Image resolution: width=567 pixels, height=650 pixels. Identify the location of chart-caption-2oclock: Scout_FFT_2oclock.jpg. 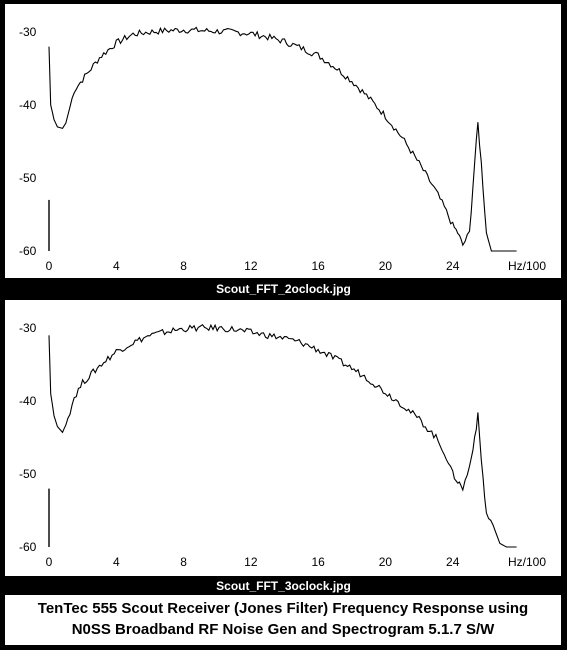
(283, 289).